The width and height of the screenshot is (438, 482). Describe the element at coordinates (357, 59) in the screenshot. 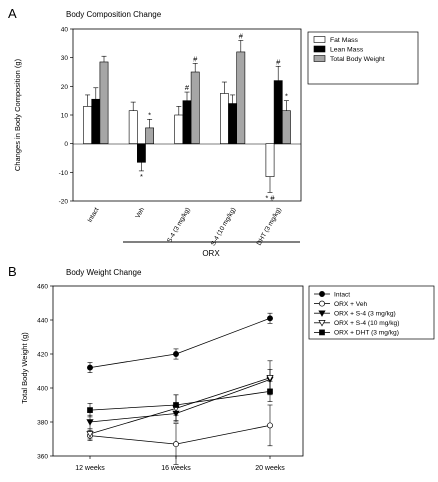

I see `legend-label-2: Total Body Weight` at that location.